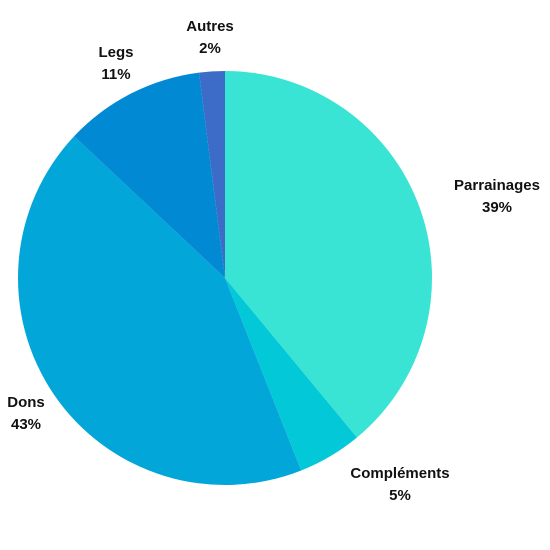 The width and height of the screenshot is (550, 550). I want to click on pie-slice-complements, so click(291, 374).